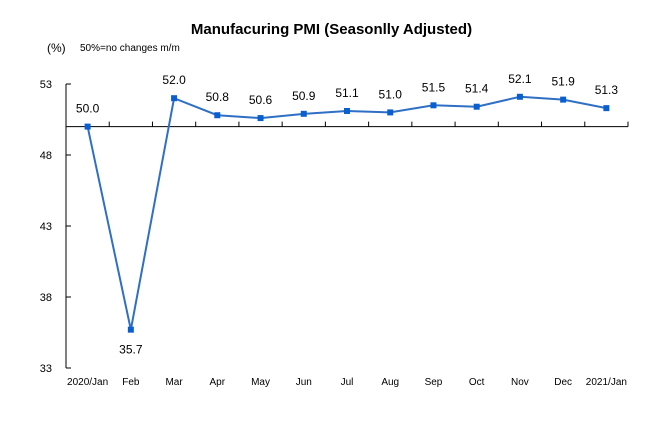 The height and width of the screenshot is (432, 663). Describe the element at coordinates (174, 382) in the screenshot. I see `x-tick-label: Mar` at that location.